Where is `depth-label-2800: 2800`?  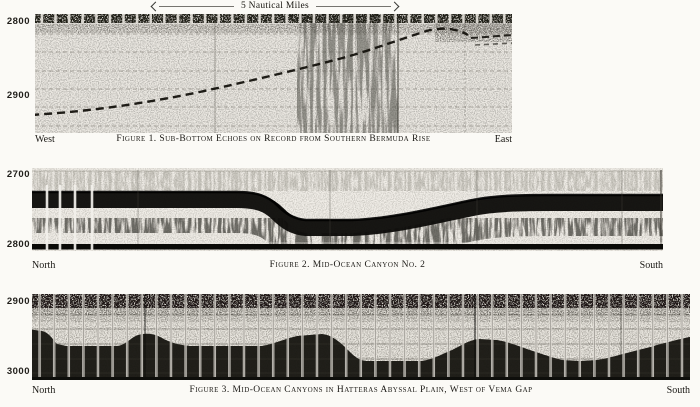 depth-label-2800: 2800 is located at coordinates (18, 21).